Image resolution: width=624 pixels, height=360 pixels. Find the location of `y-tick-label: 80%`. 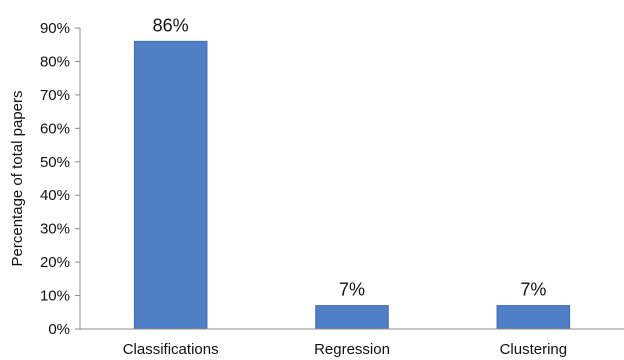

y-tick-label: 80% is located at coordinates (55, 61).